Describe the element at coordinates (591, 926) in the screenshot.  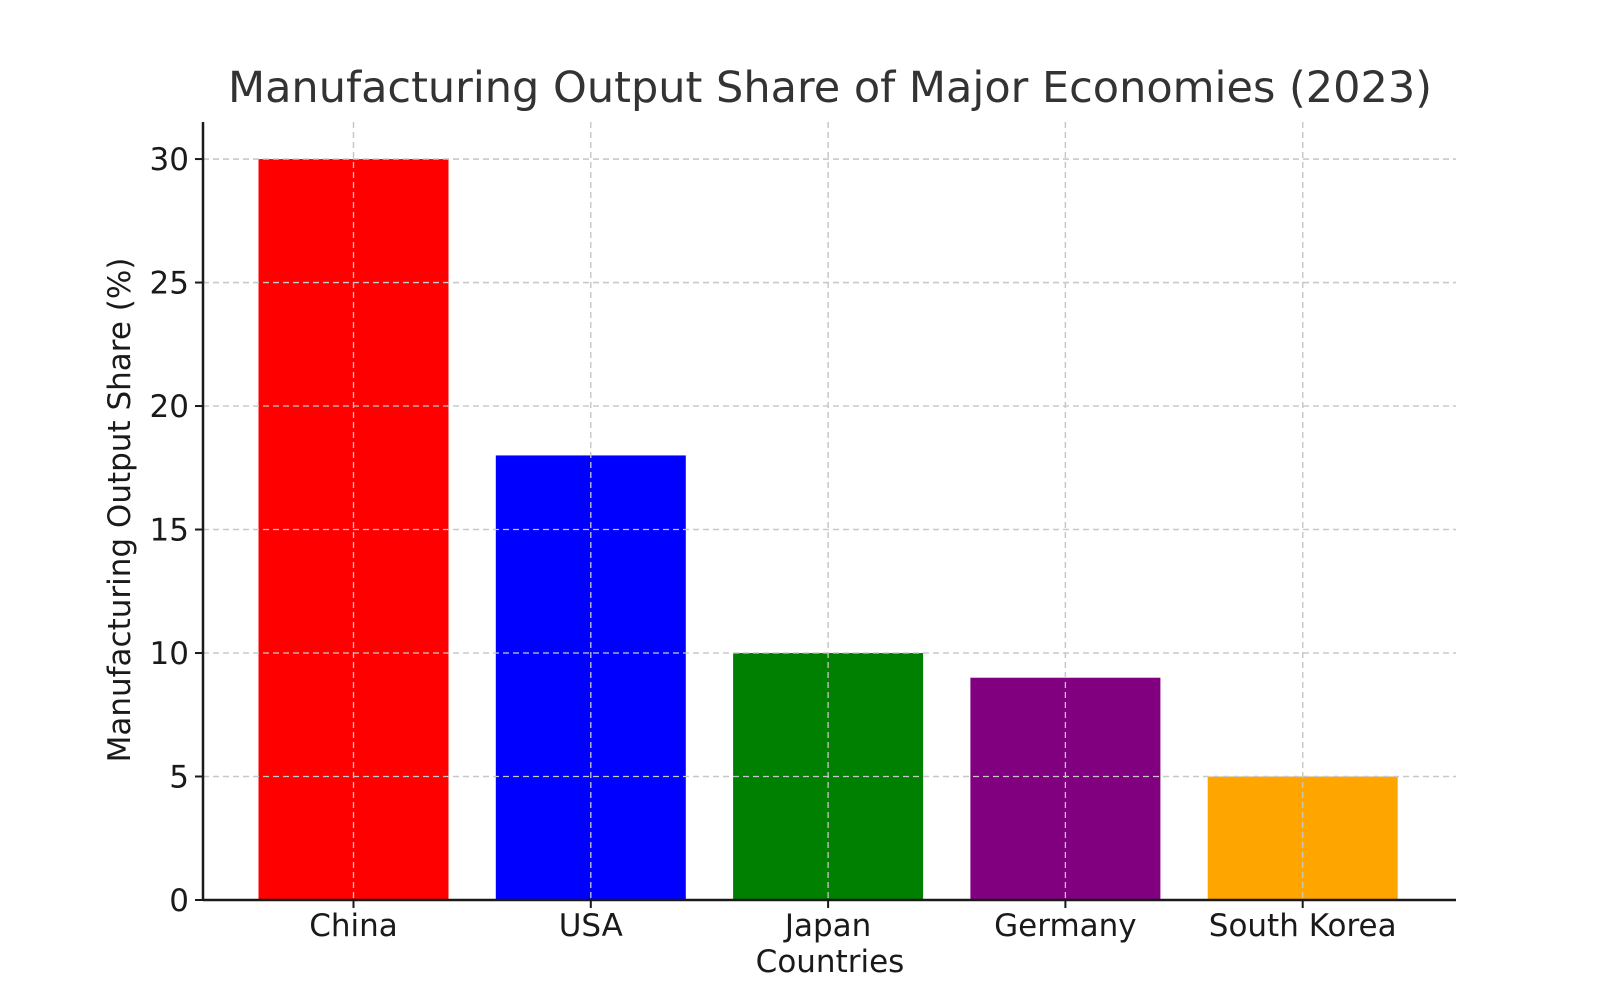
I see `x-tick-label-usa: USA` at that location.